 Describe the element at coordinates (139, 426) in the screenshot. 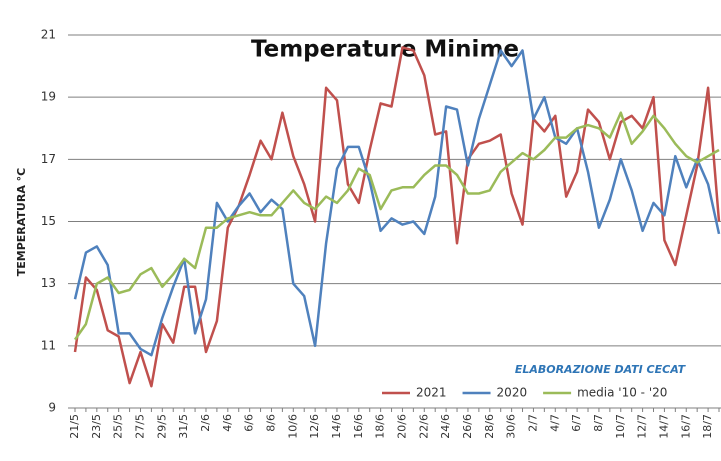

I see `x-tick-label: 27/5` at that location.